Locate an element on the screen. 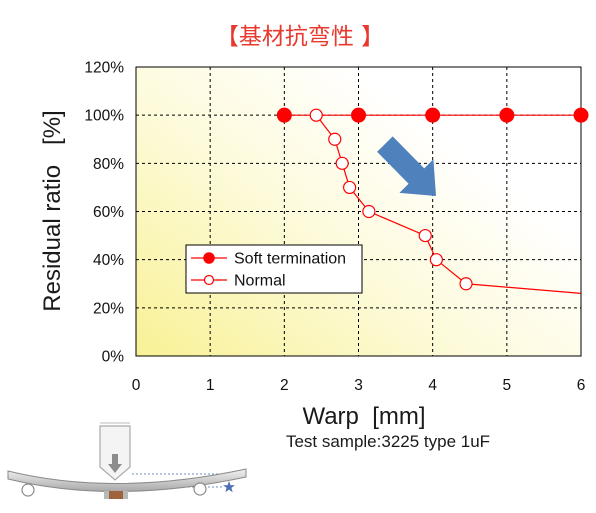 Image resolution: width=596 pixels, height=513 pixels. x-tick-label: 6 is located at coordinates (581, 385).